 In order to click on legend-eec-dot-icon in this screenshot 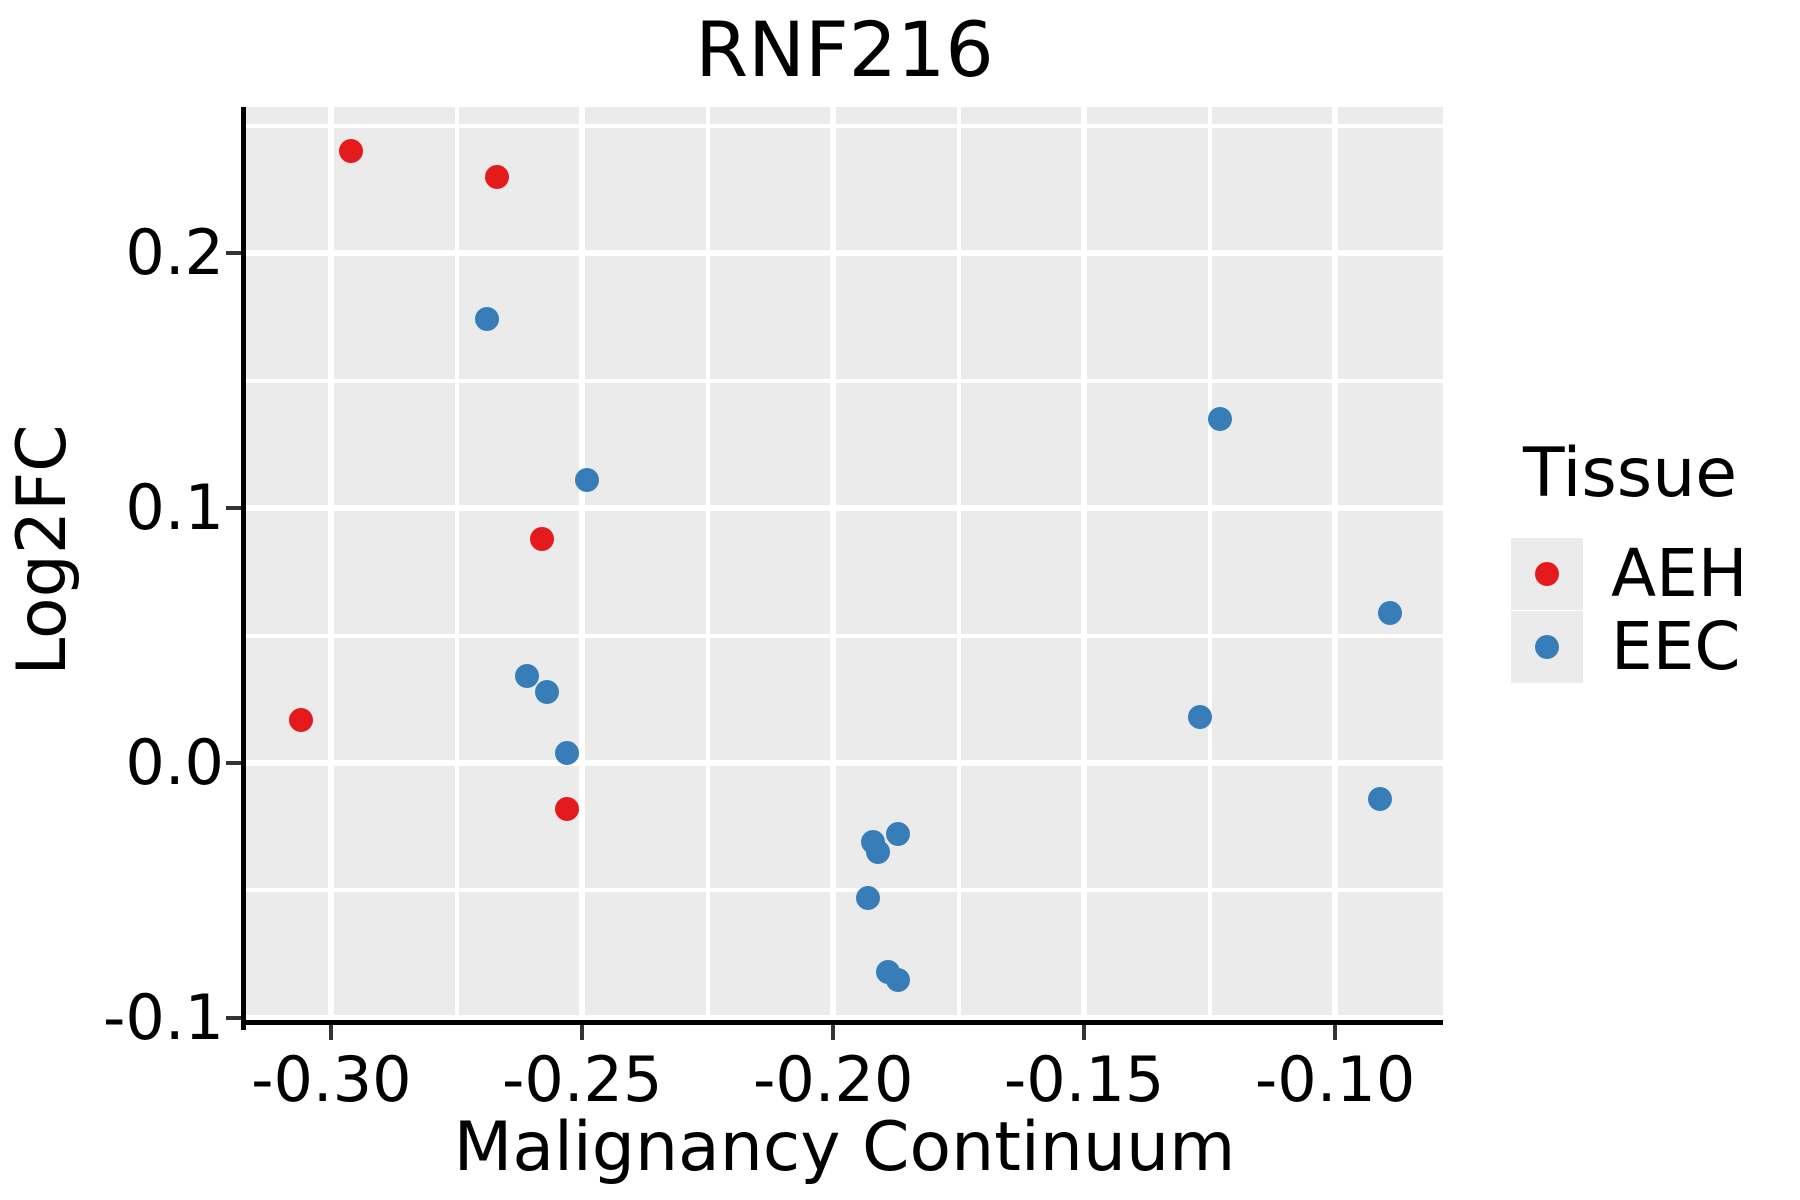, I will do `click(1547, 647)`.